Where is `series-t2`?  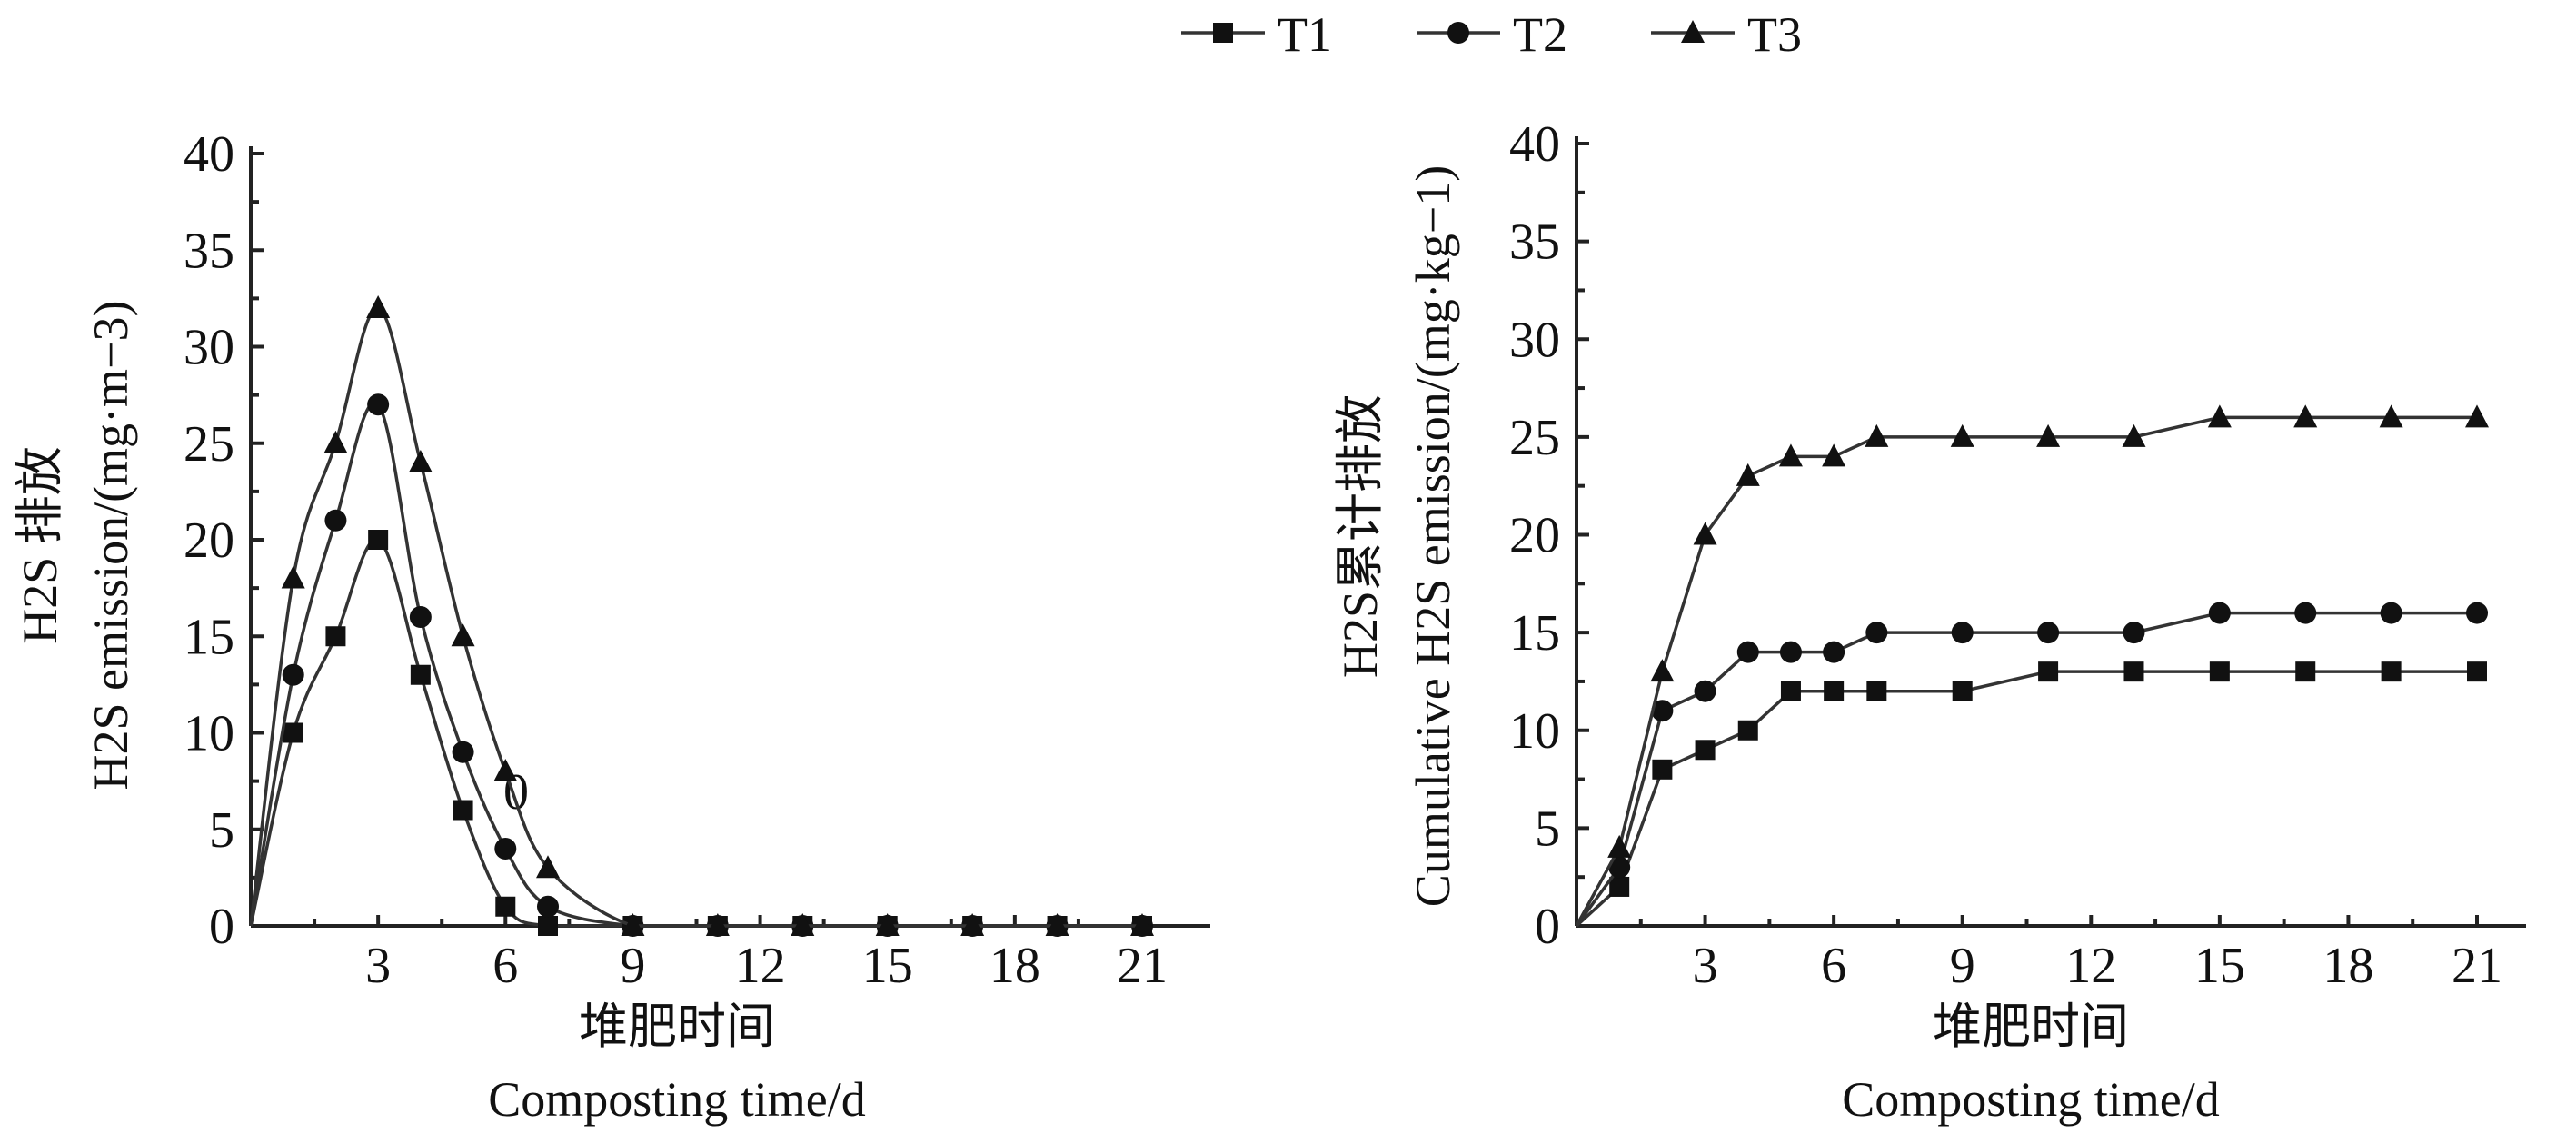
series-t2 is located at coordinates (2031, 765).